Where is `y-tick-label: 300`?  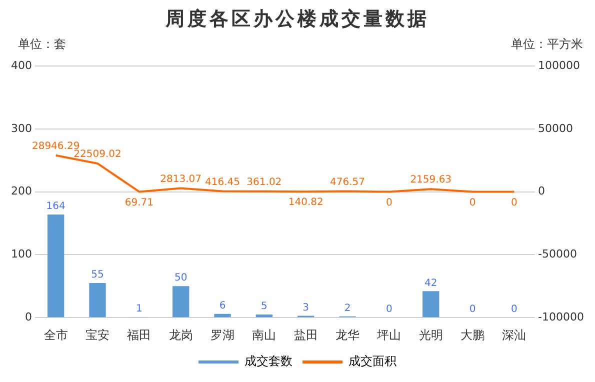
y-tick-label: 300 is located at coordinates (21, 128).